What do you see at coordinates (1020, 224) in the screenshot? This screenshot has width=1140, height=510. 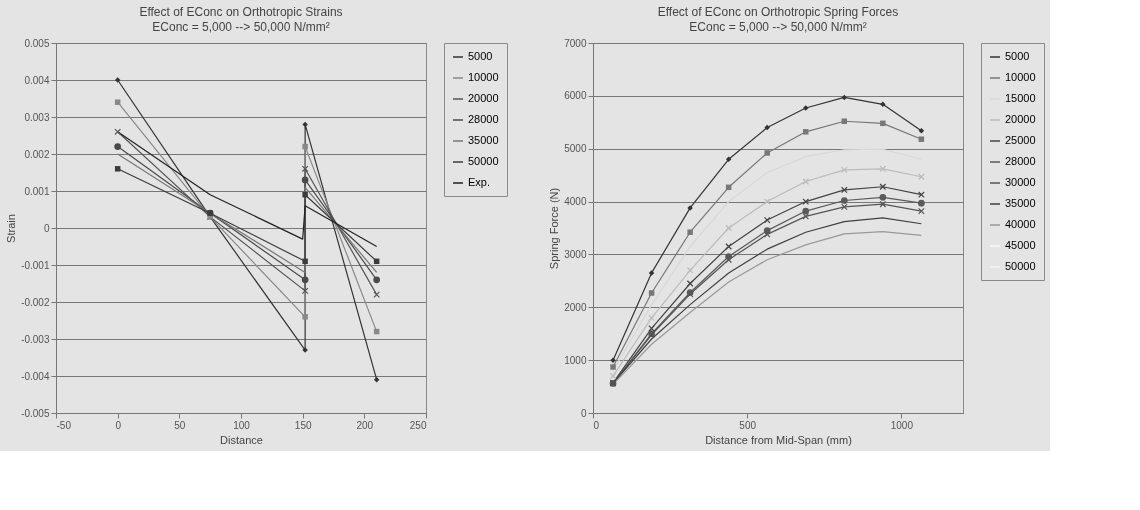 I see `legend-label: 40000` at bounding box center [1020, 224].